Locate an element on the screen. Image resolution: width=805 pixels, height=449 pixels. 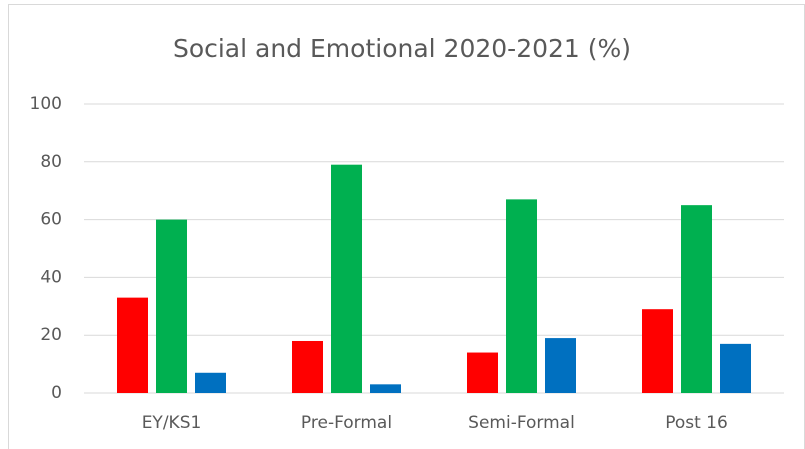
x-tick-label: Semi-Formal is located at coordinates (521, 423).